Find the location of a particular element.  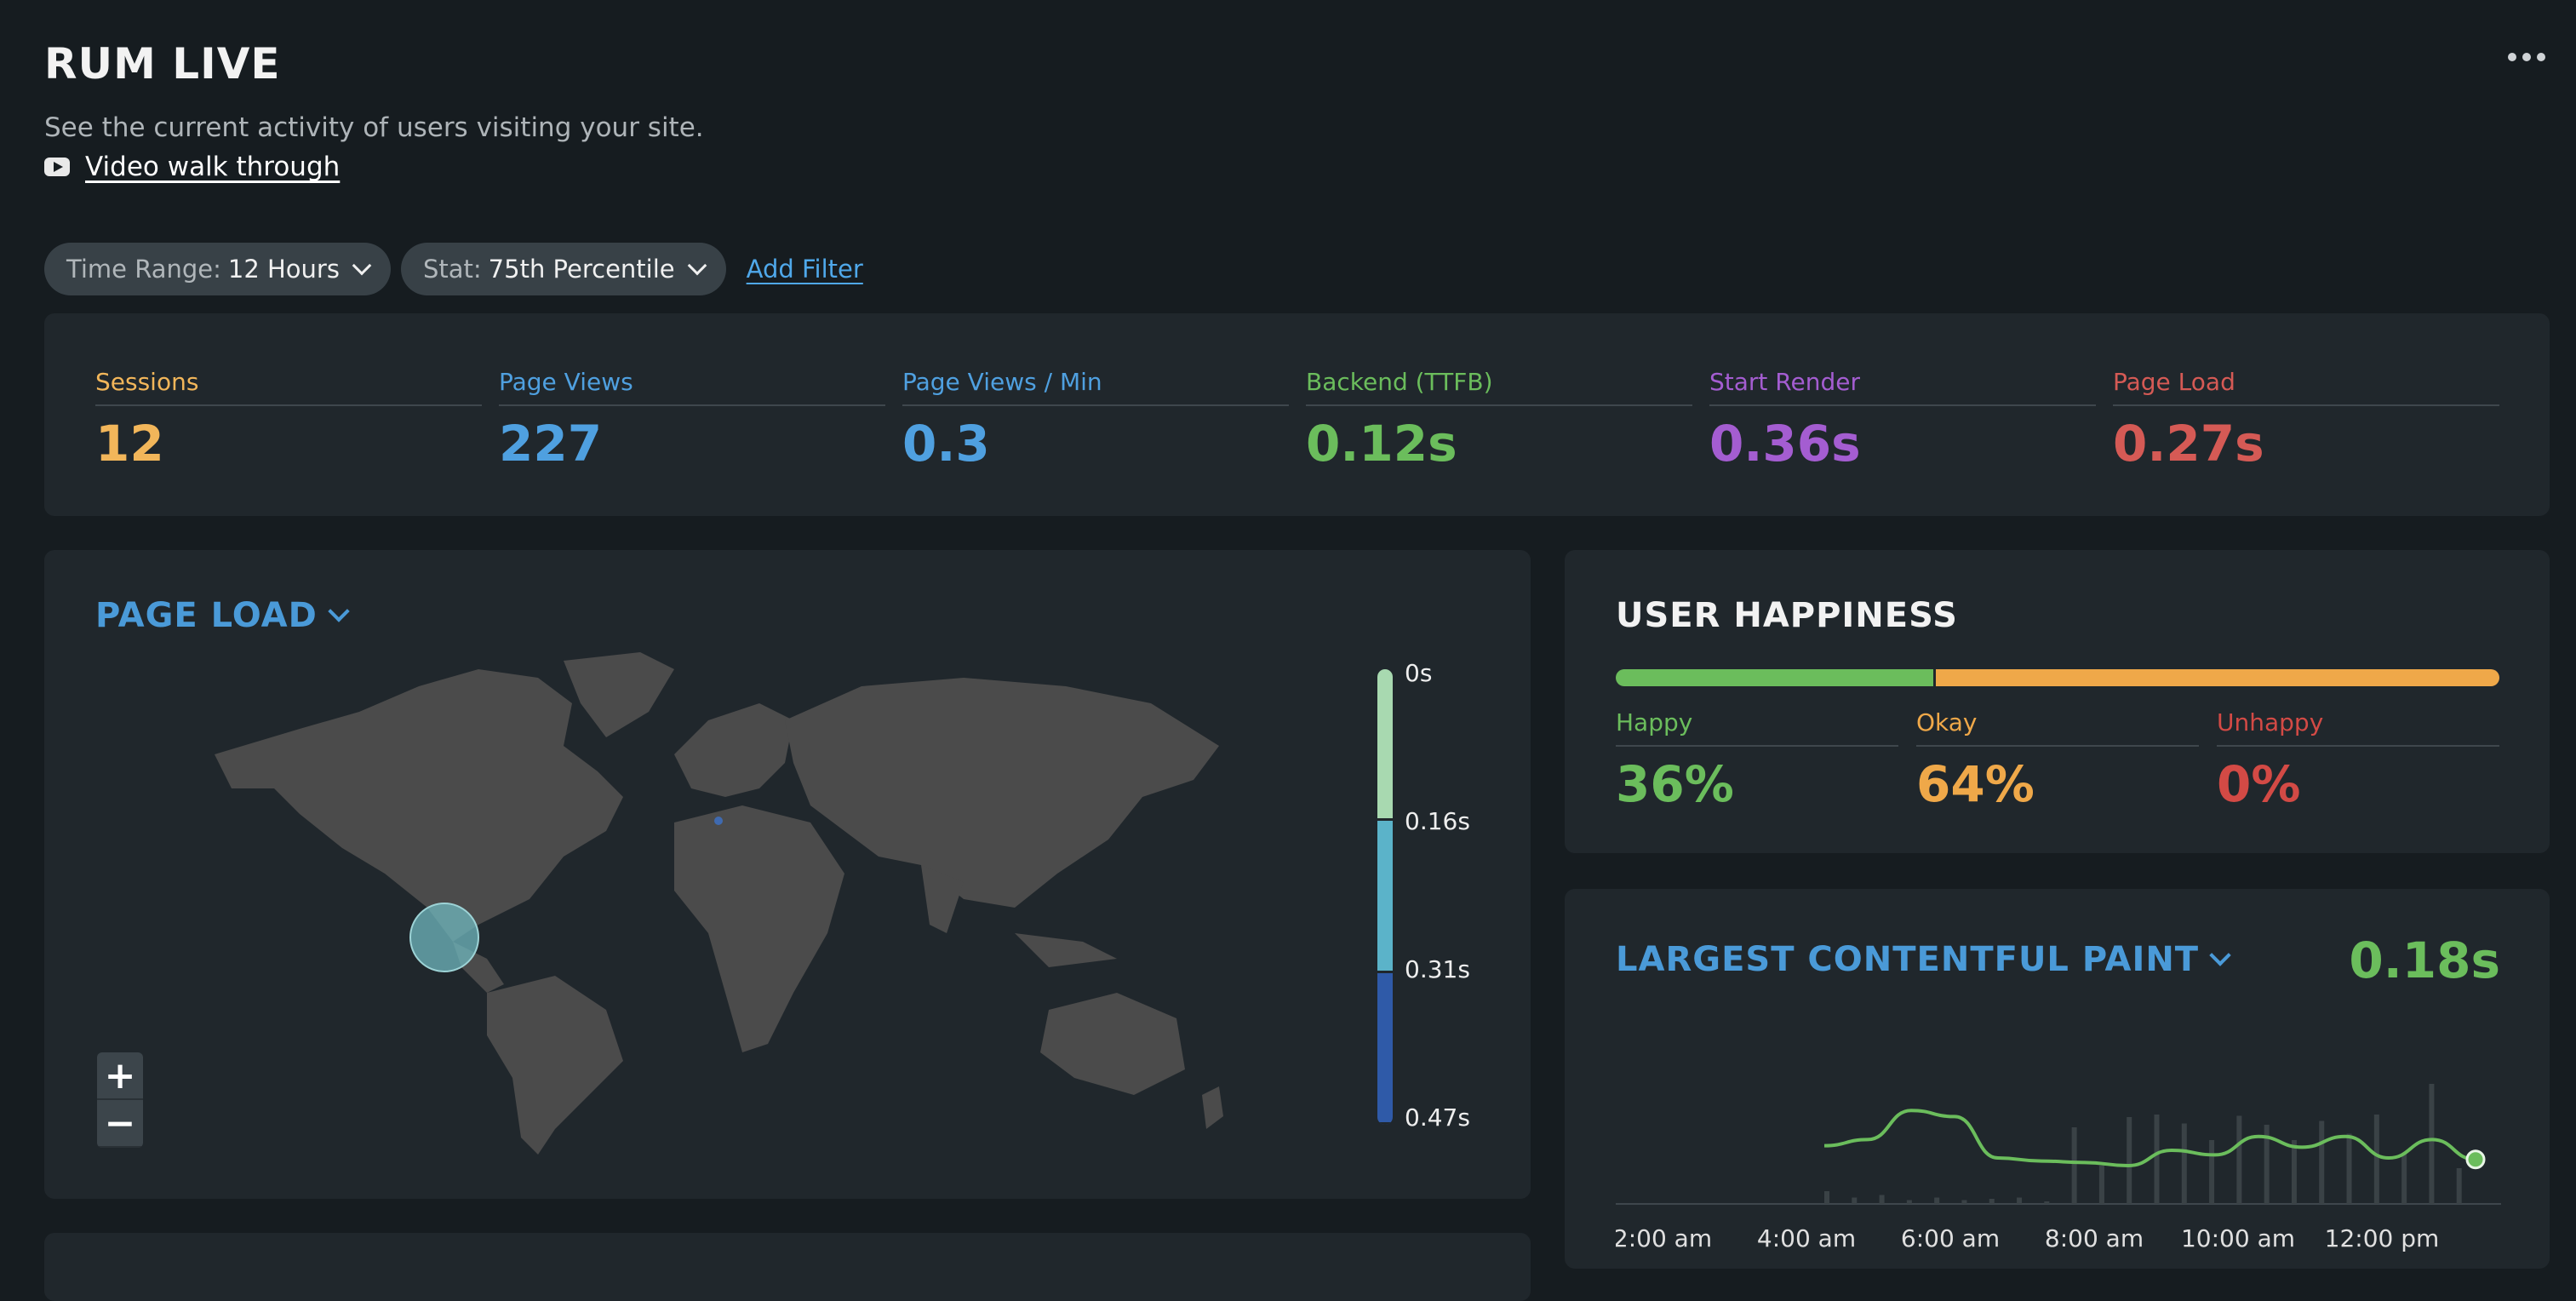

stat-label: Page Views is located at coordinates (692, 387).